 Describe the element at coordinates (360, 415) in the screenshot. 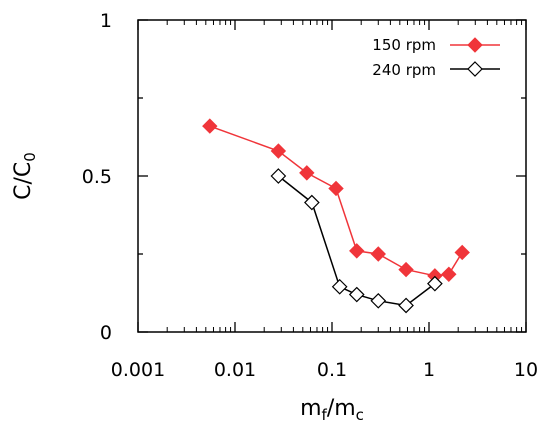

I see `x-axis-title-sub2: c` at that location.